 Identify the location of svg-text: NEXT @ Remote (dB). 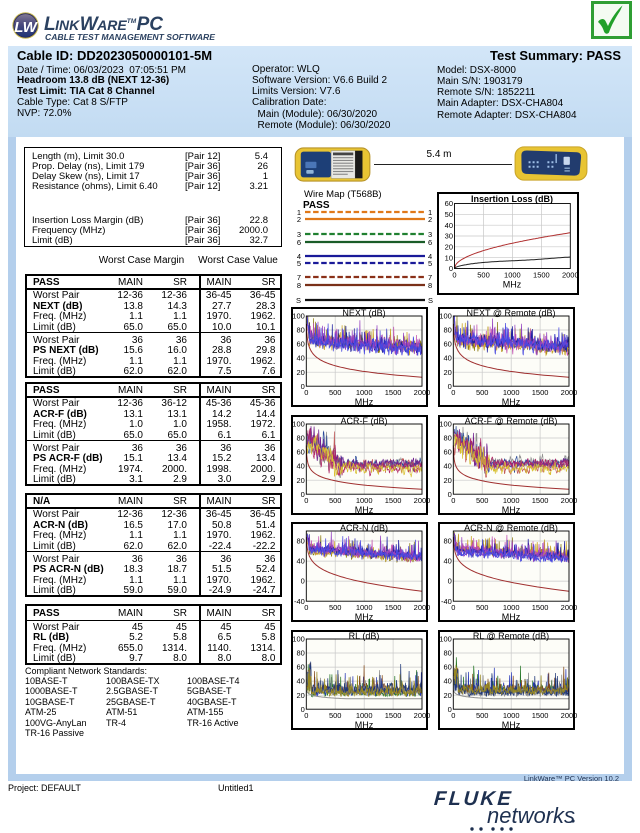
(511, 313).